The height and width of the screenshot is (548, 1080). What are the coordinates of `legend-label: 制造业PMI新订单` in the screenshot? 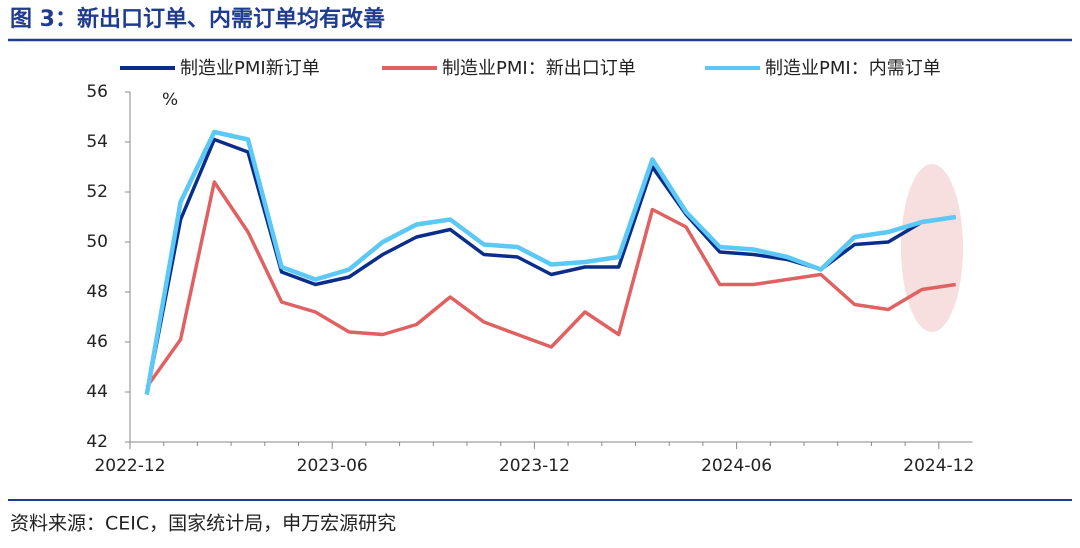 It's located at (250, 68).